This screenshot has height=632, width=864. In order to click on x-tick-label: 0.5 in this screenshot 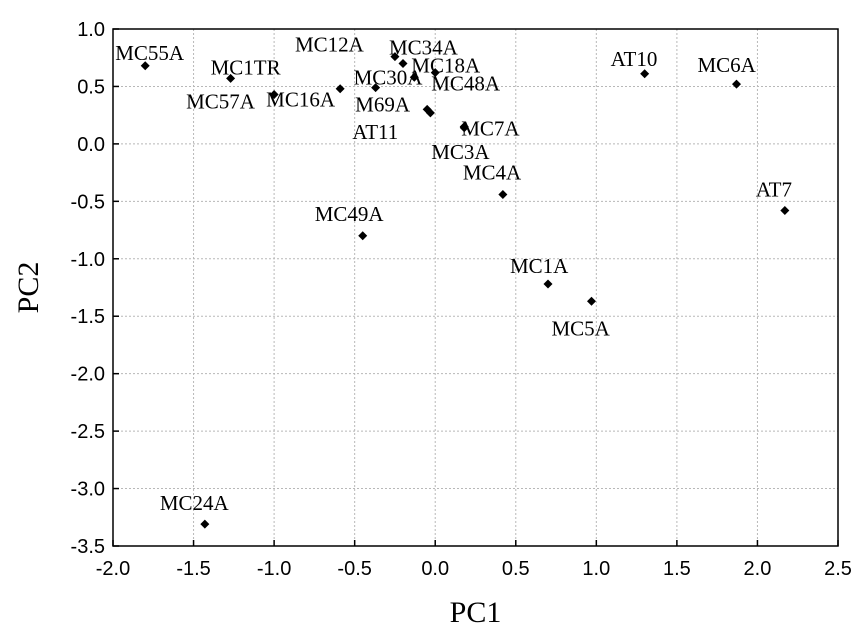, I will do `click(516, 569)`.